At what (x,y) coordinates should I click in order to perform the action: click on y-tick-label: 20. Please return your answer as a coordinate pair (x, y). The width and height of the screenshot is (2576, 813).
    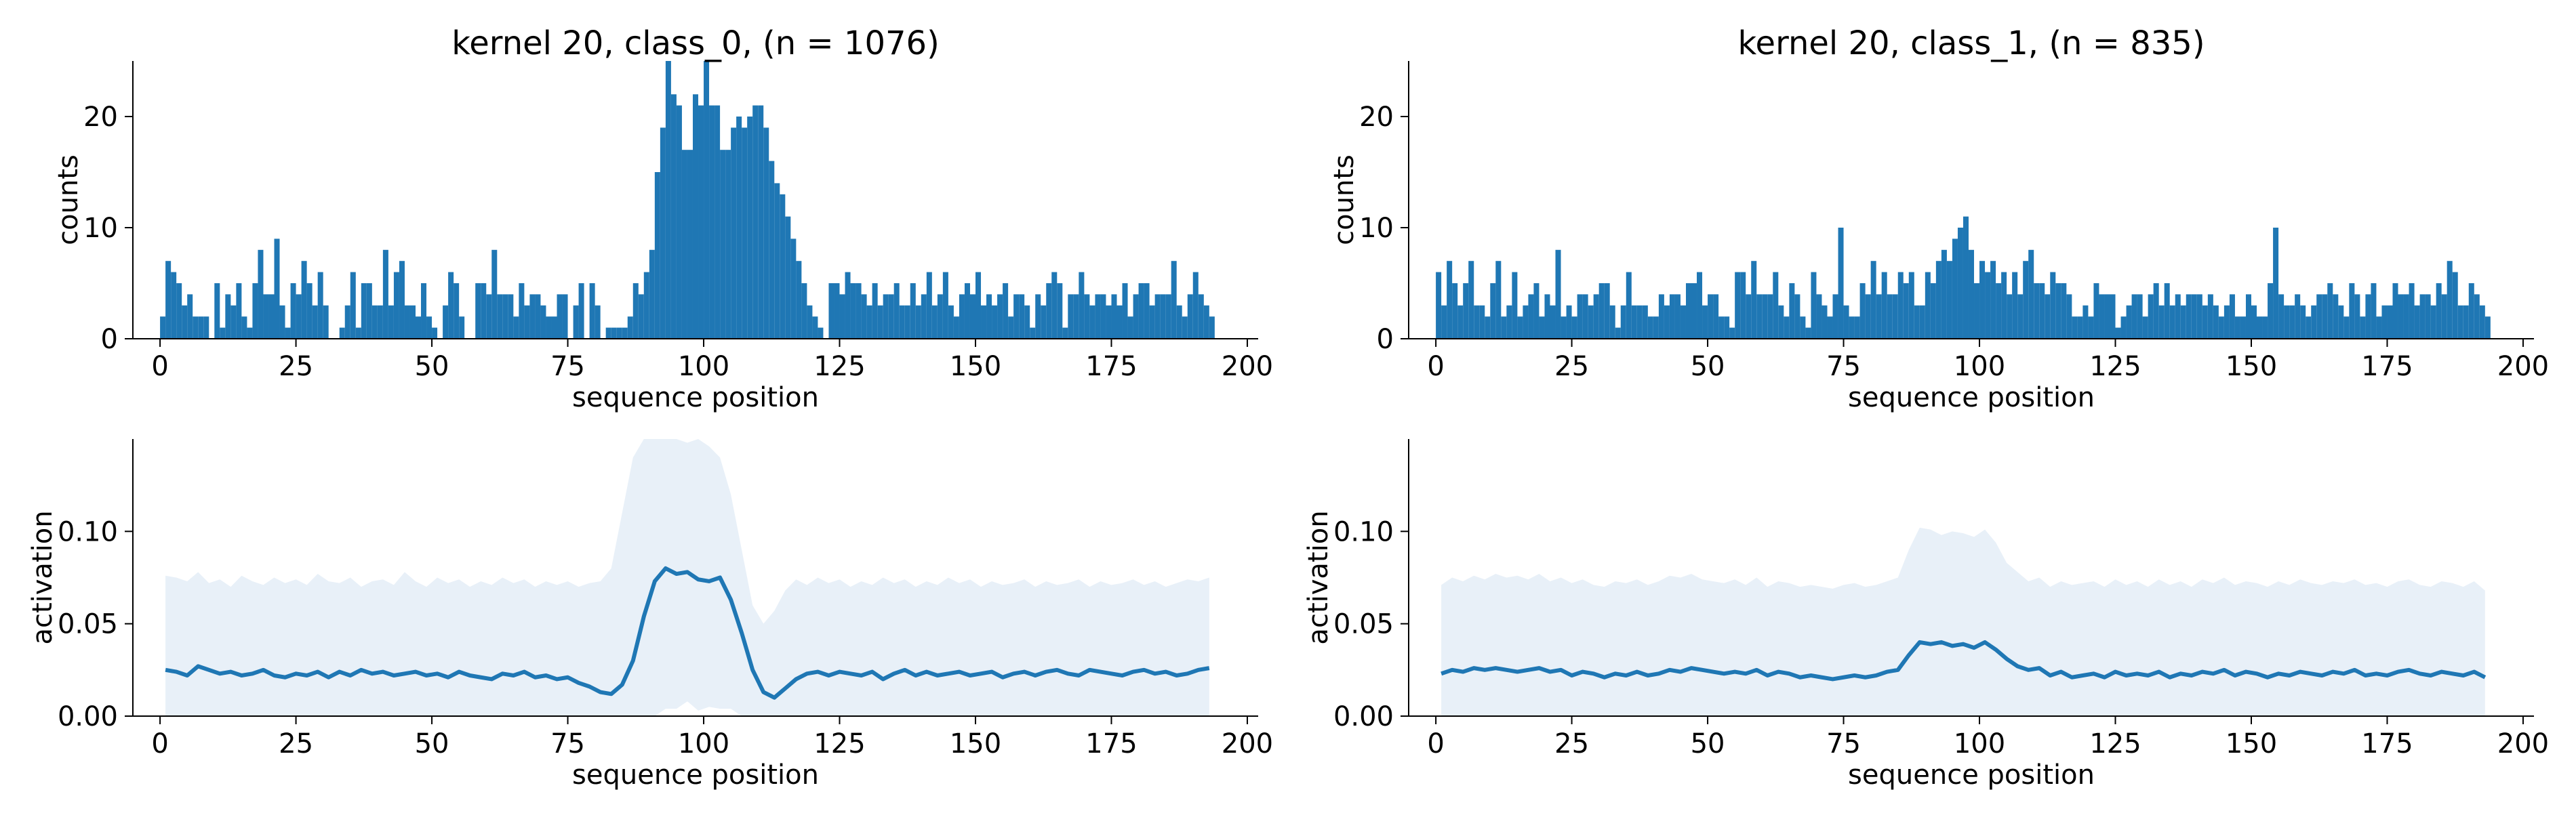
    Looking at the image, I should click on (100, 117).